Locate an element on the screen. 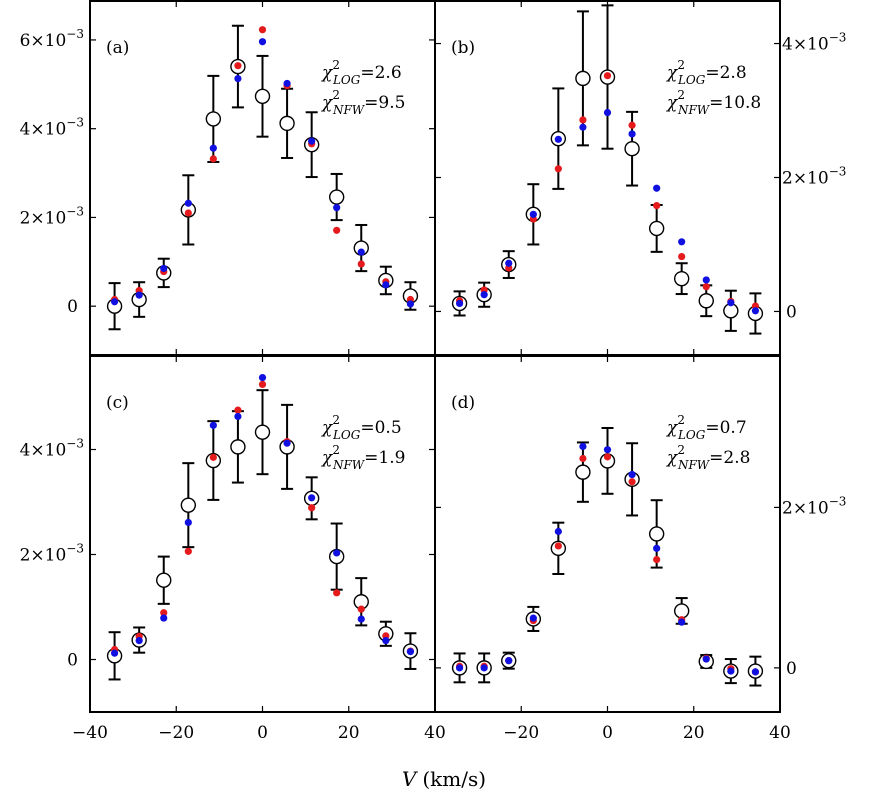  x-tick-label: 40 is located at coordinates (780, 733).